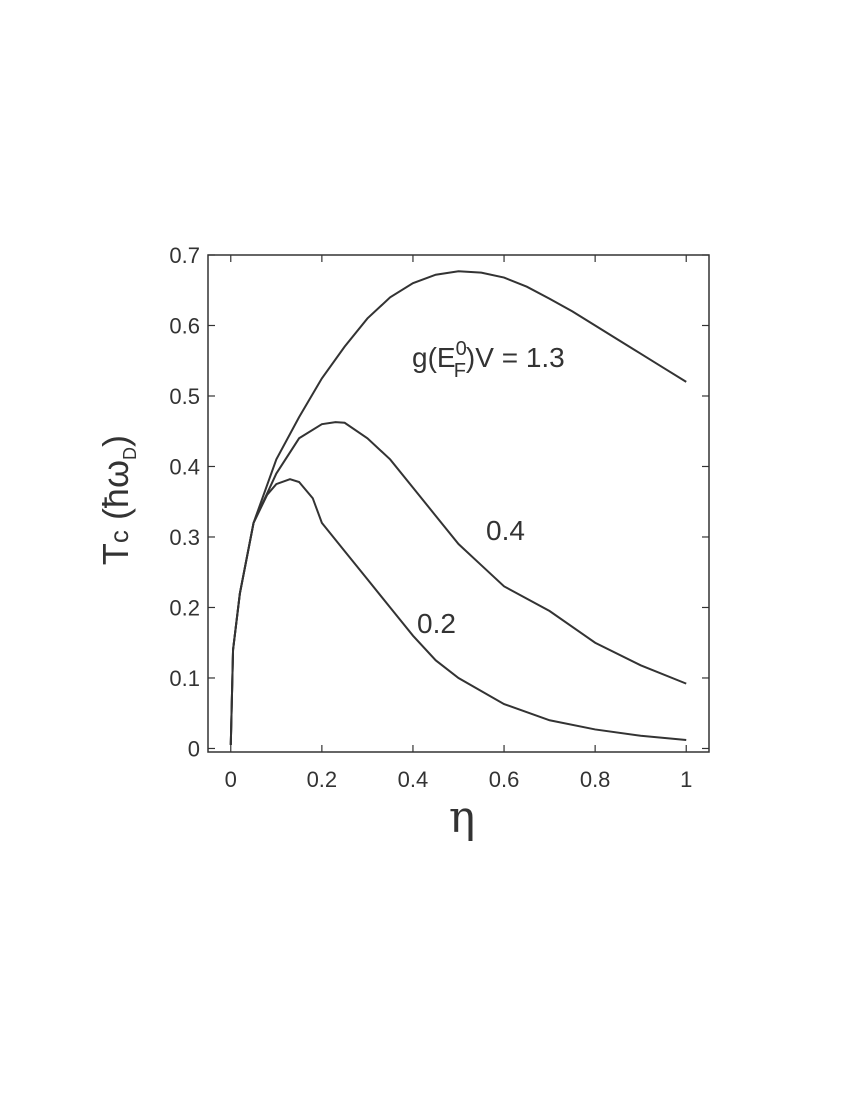 This screenshot has width=850, height=1100. I want to click on line-series, so click(458, 611).